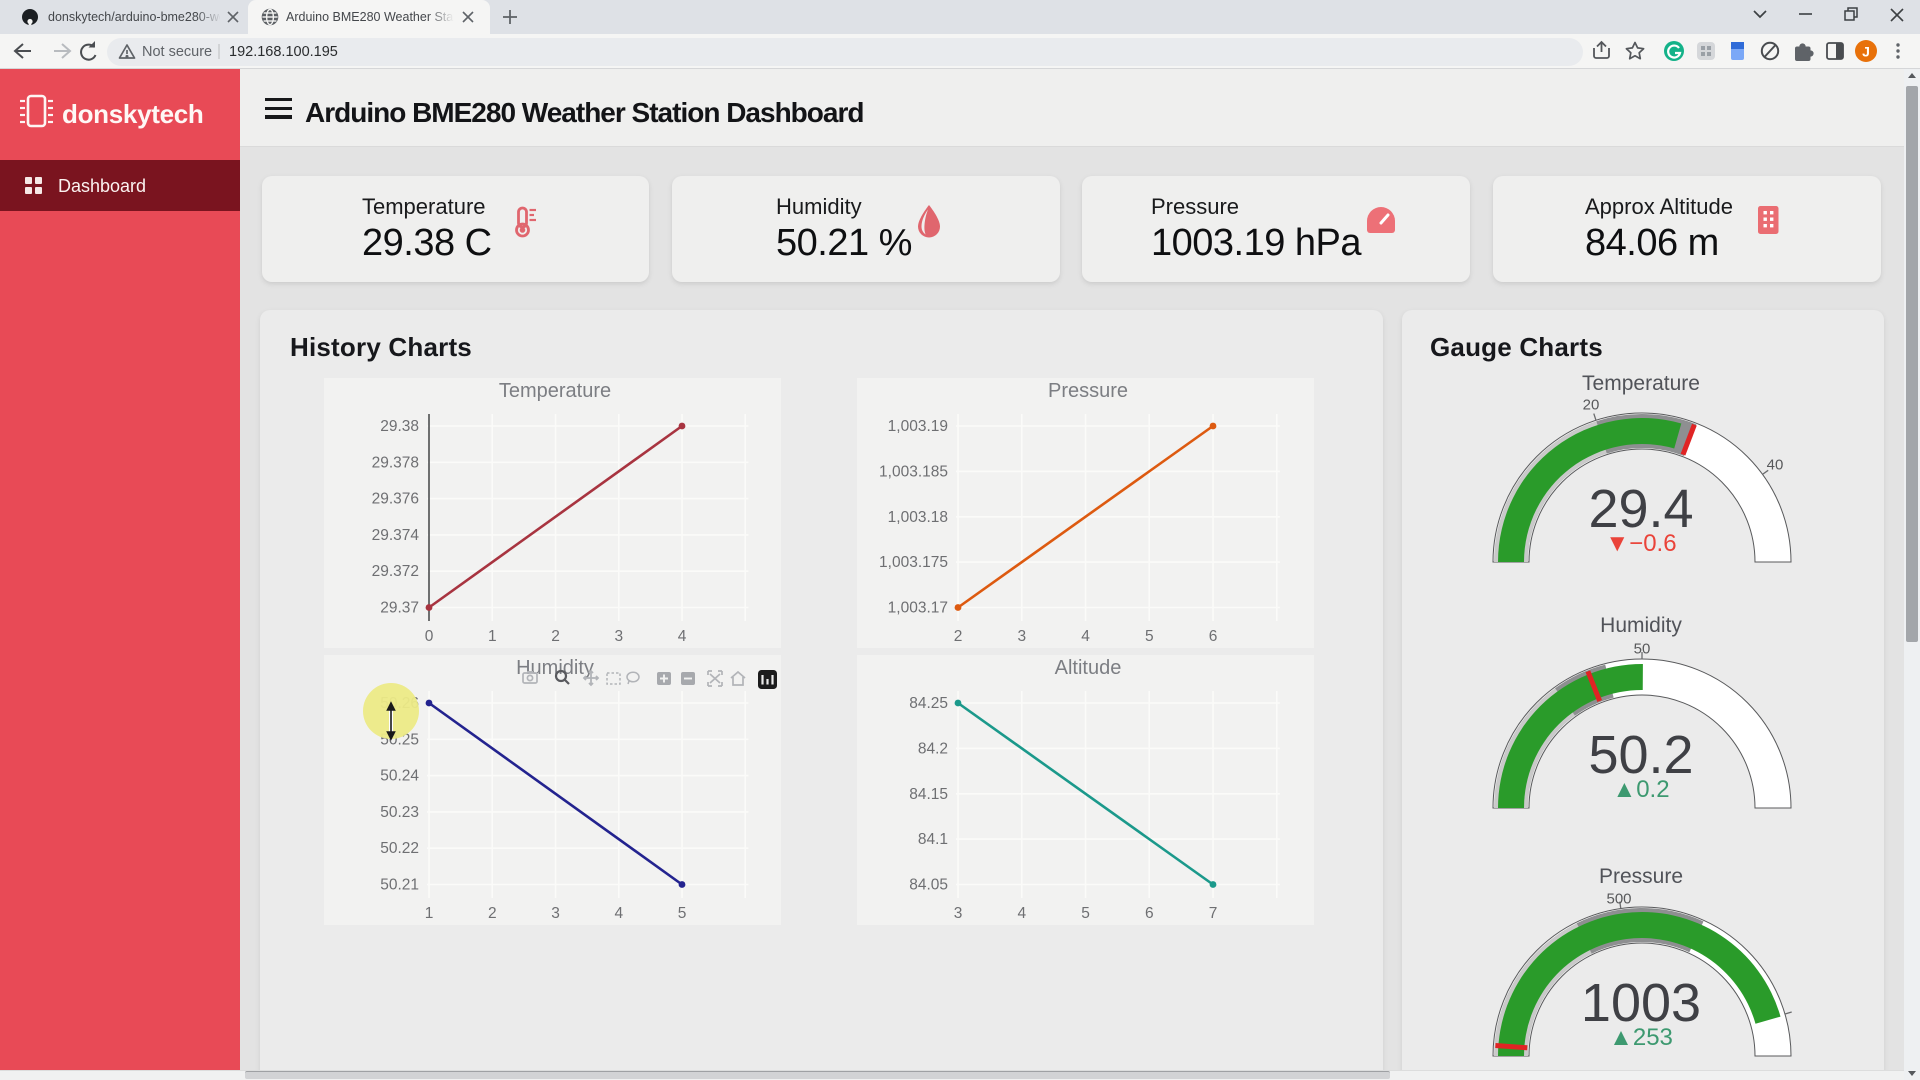  Describe the element at coordinates (1642, 649) in the screenshot. I see `svg-text: 50` at that location.